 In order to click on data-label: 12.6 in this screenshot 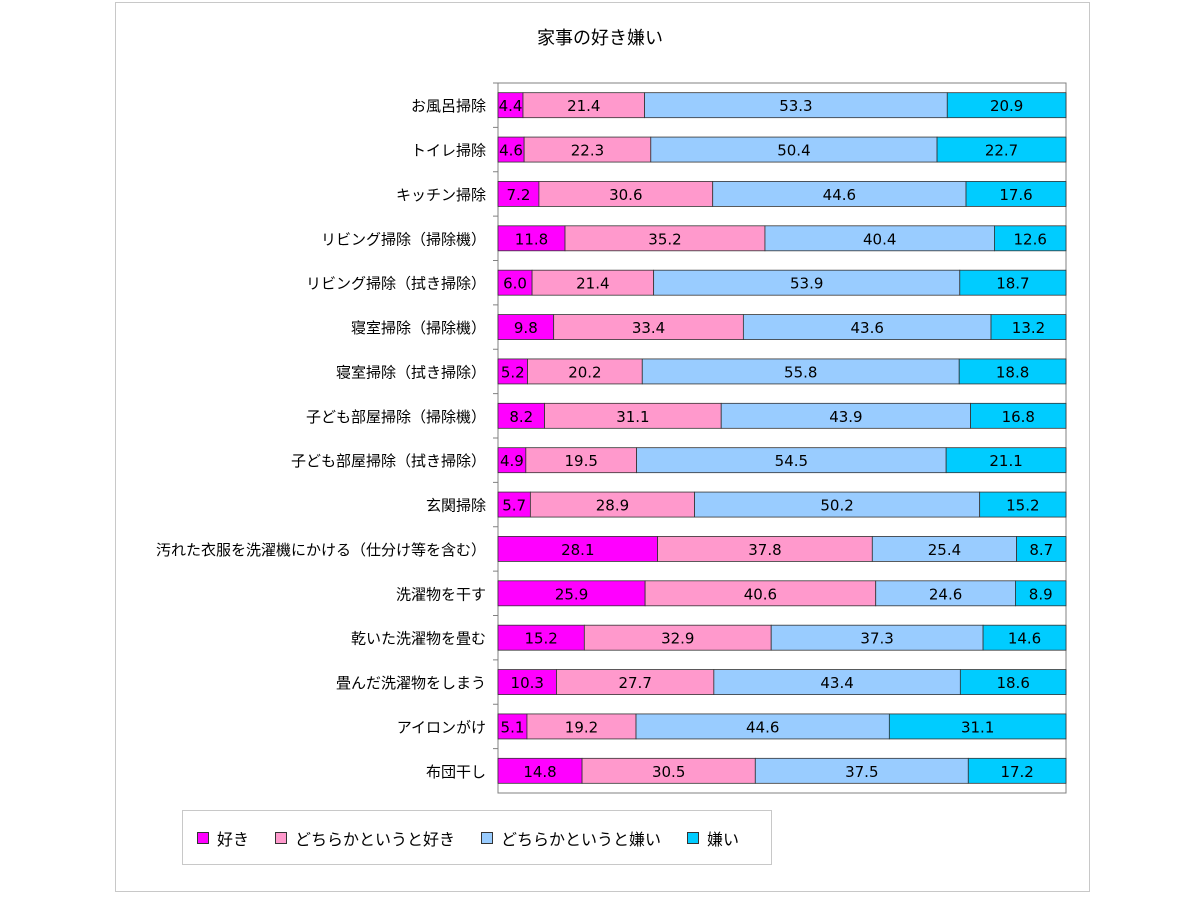, I will do `click(1030, 239)`.